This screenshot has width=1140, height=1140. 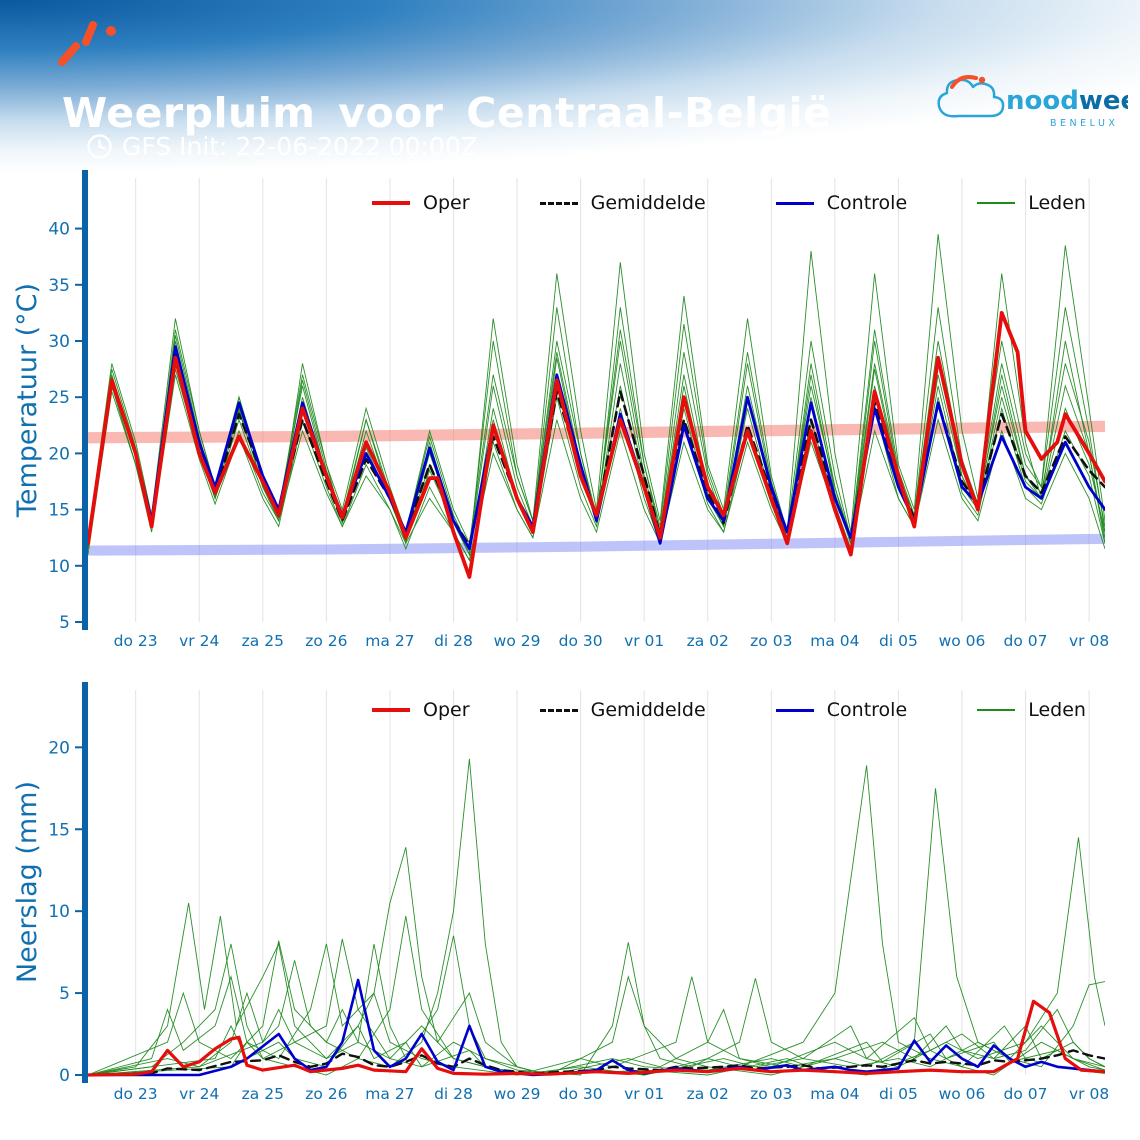 I want to click on clock-icon, so click(x=99, y=146).